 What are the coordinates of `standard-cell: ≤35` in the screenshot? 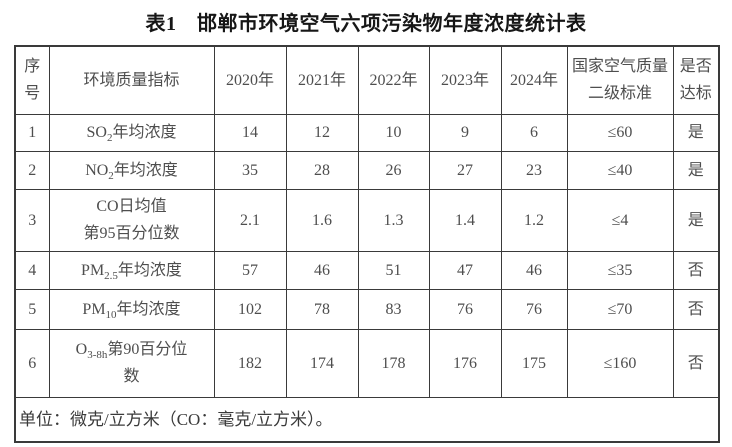 It's located at (620, 270).